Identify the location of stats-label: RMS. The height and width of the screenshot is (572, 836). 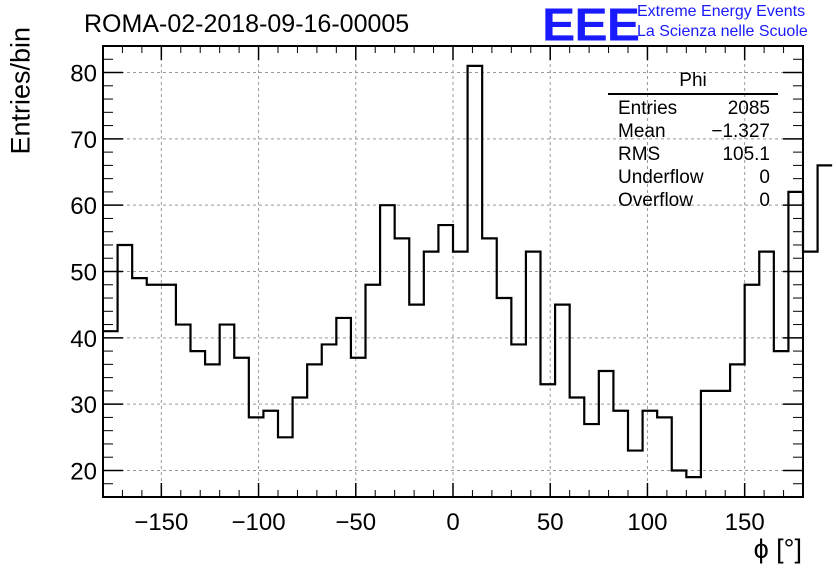
(639, 154).